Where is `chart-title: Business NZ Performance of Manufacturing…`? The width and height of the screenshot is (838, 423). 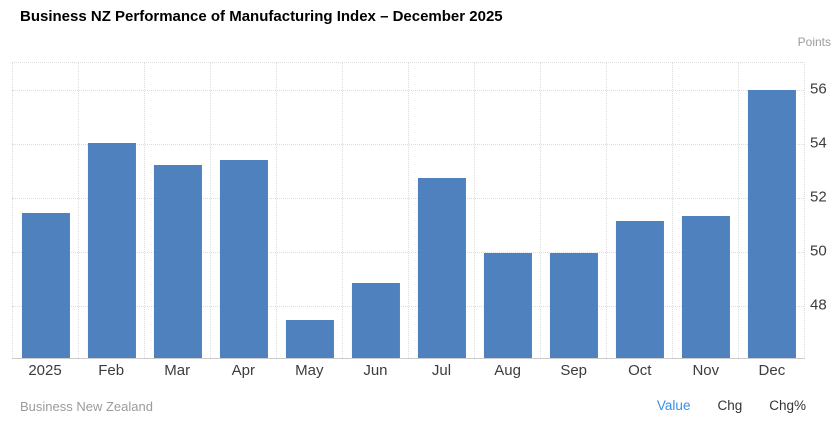
chart-title: Business NZ Performance of Manufacturing… is located at coordinates (261, 16).